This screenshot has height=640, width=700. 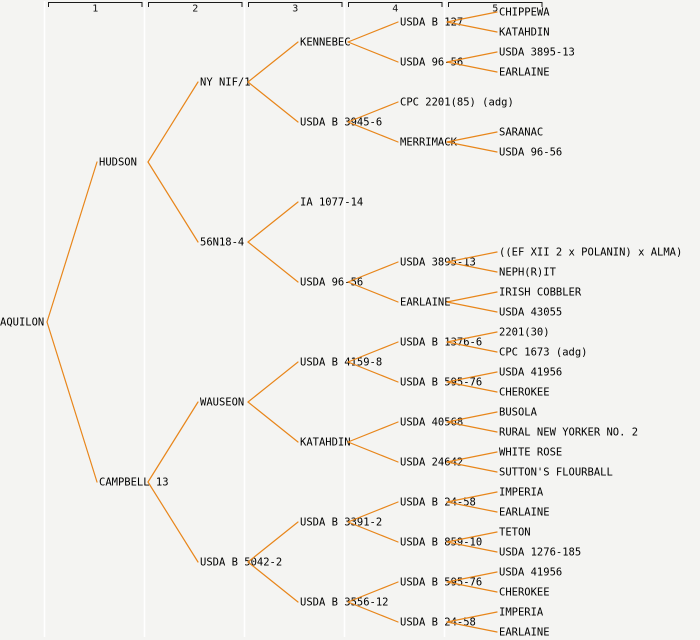 What do you see at coordinates (431, 23) in the screenshot?
I see `tree-node-label: USDA B 127` at bounding box center [431, 23].